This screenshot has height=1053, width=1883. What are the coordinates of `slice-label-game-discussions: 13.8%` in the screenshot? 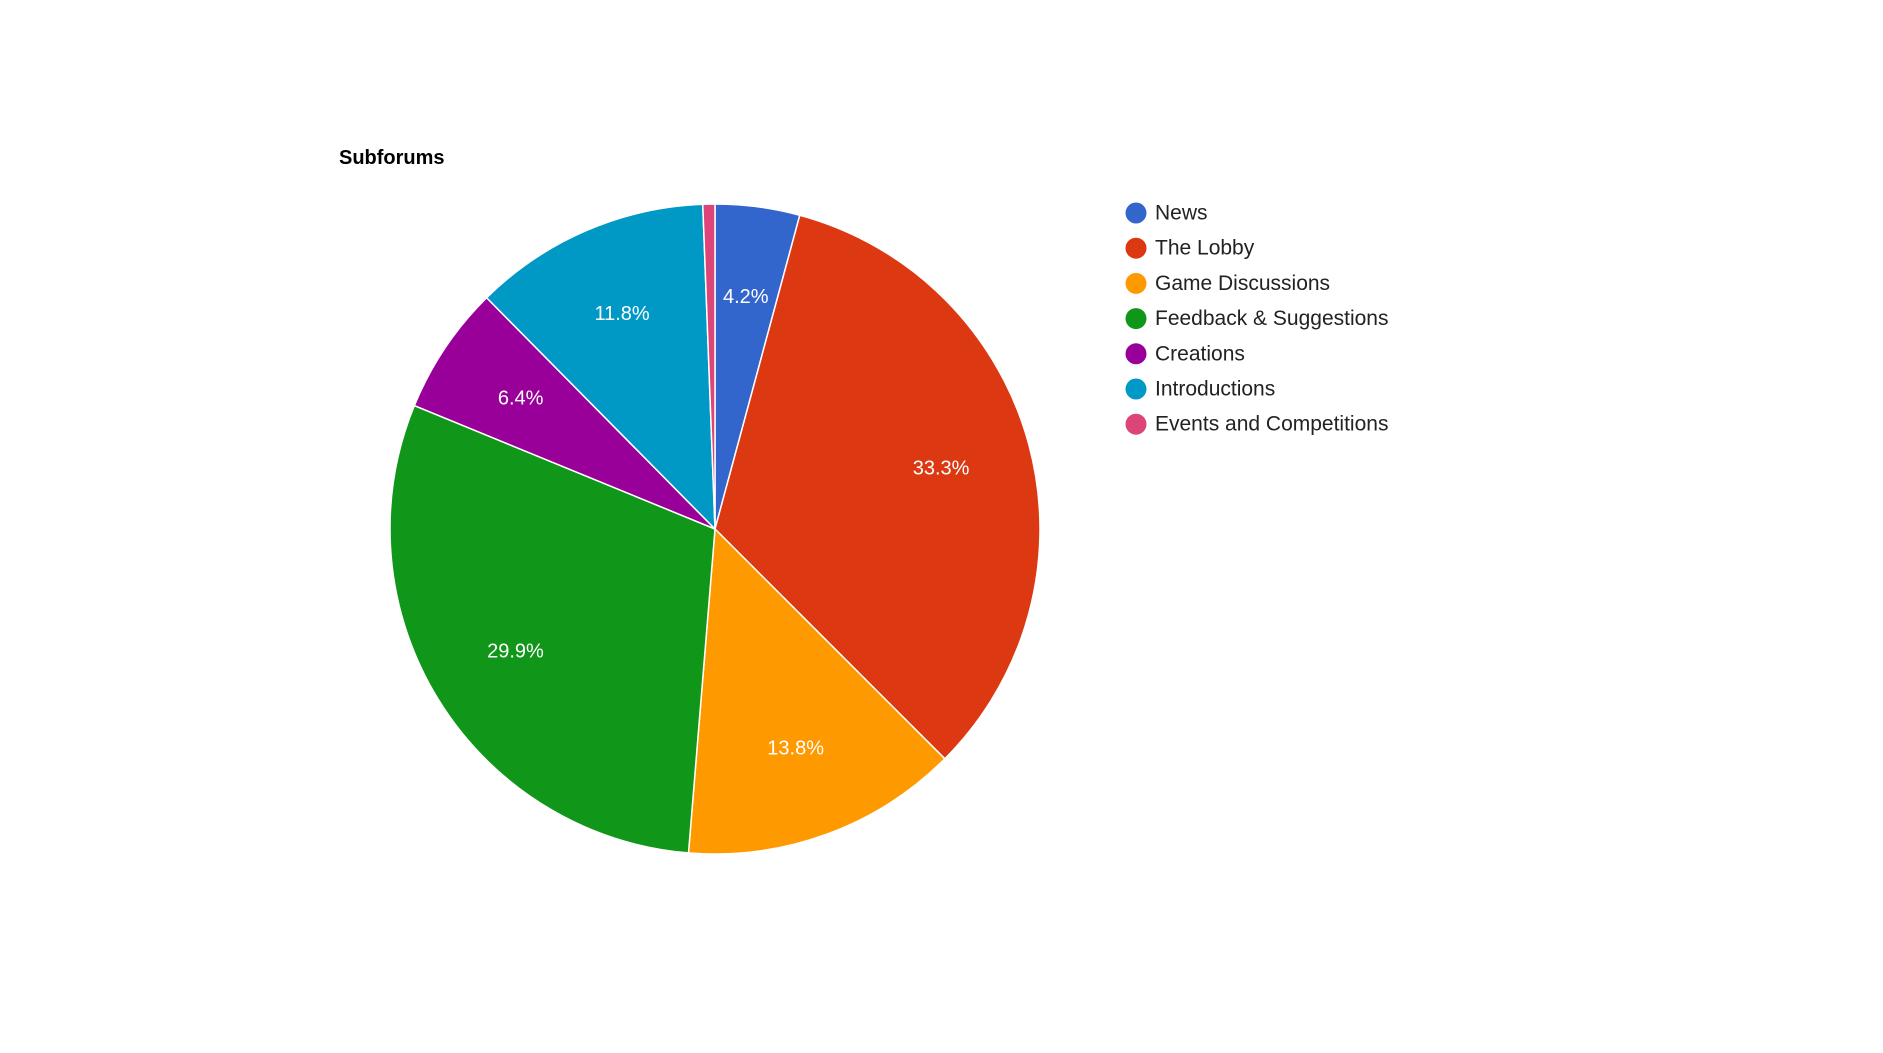 It's located at (795, 749).